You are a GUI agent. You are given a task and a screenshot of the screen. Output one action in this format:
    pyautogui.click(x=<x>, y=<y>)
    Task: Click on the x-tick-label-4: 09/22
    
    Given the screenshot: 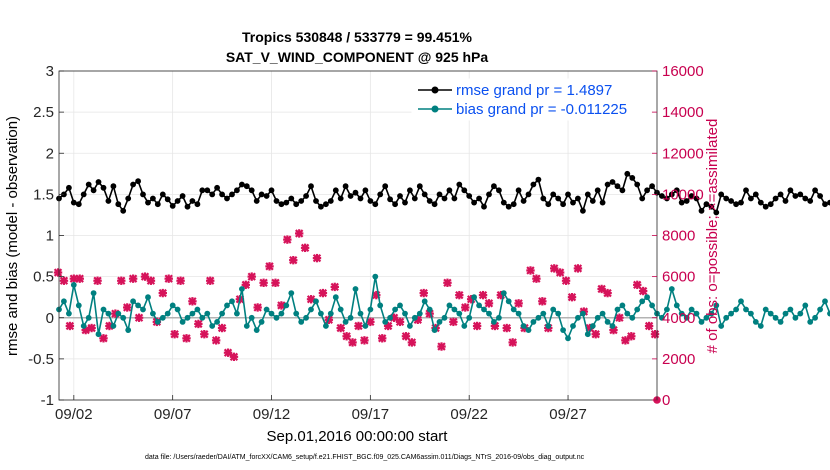 What is the action you would take?
    pyautogui.click(x=469, y=414)
    